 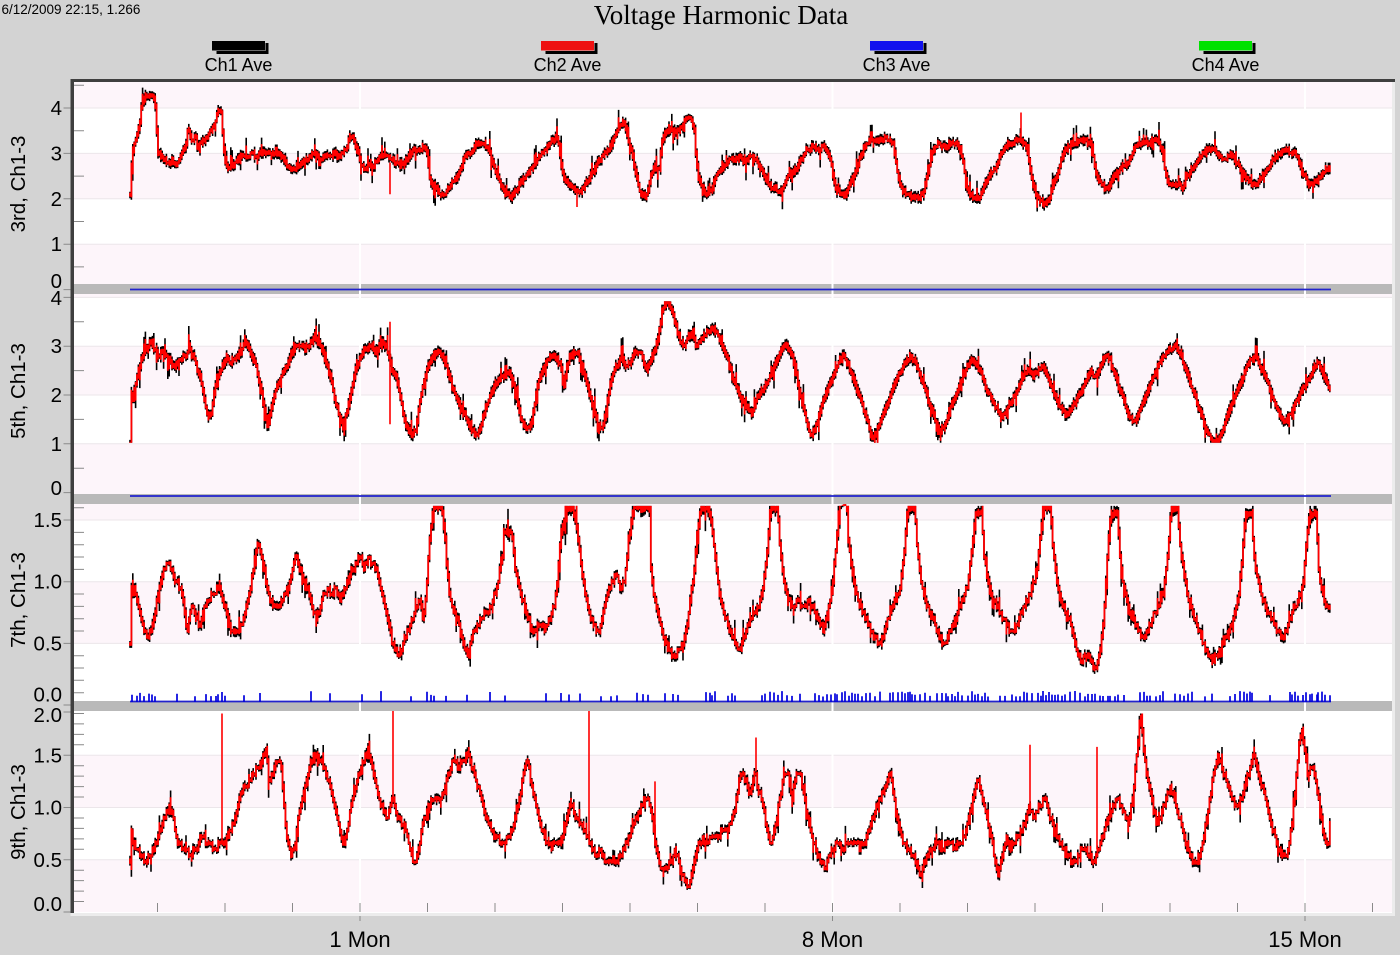 What do you see at coordinates (359, 939) in the screenshot?
I see `svg-text: 1 Mon` at bounding box center [359, 939].